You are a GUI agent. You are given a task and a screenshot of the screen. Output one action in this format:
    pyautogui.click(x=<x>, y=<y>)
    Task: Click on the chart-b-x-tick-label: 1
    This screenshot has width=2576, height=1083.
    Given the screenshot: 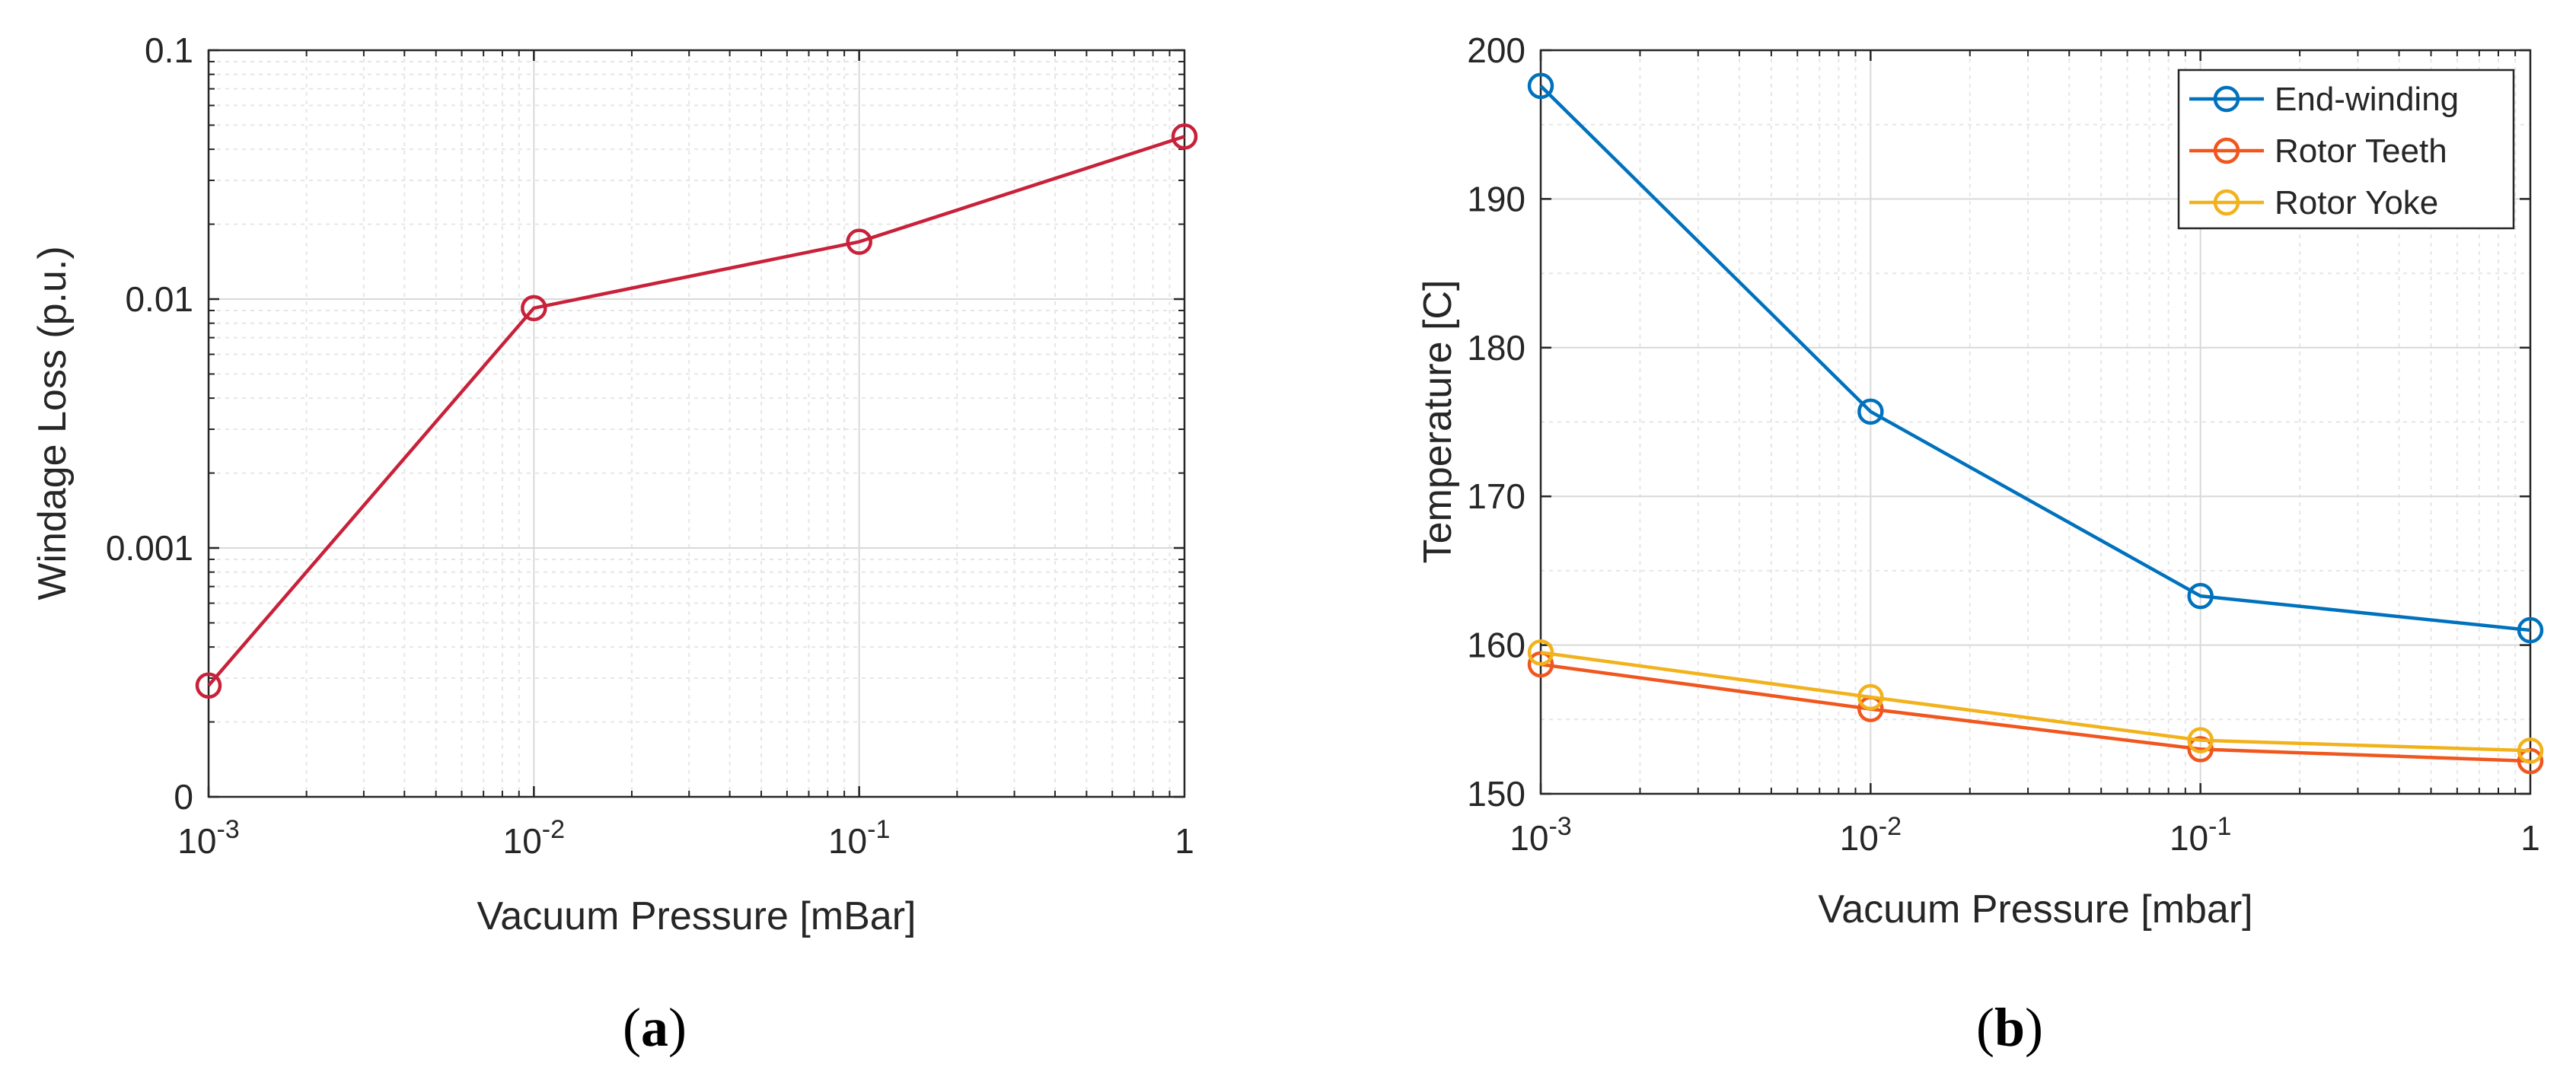 What is the action you would take?
    pyautogui.click(x=2530, y=838)
    